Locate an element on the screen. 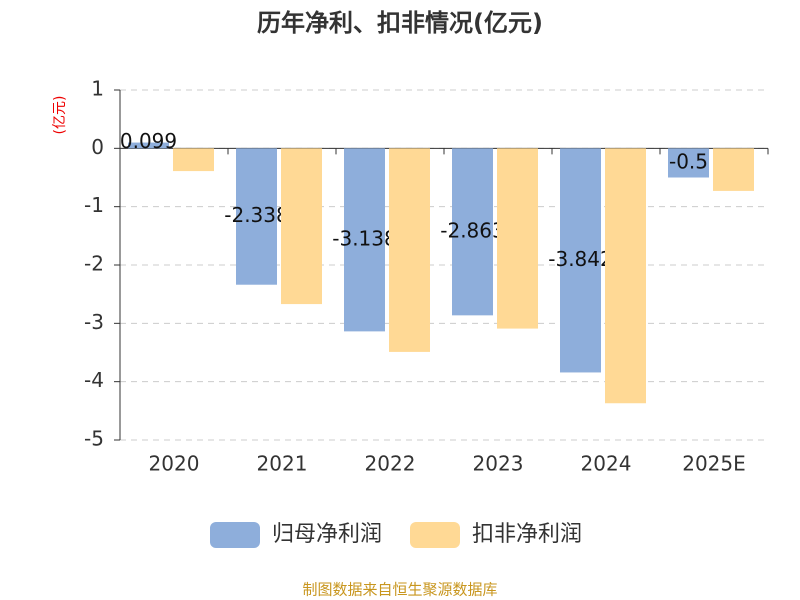  x-tick-label: 2020 is located at coordinates (174, 464).